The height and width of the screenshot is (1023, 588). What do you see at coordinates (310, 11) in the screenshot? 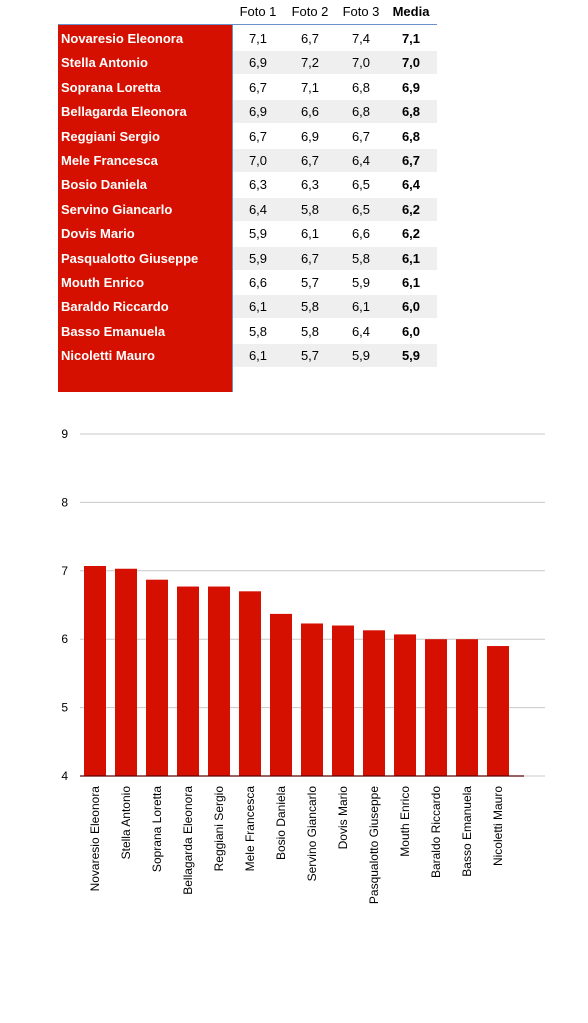
I see `column-header: Foto 2` at bounding box center [310, 11].